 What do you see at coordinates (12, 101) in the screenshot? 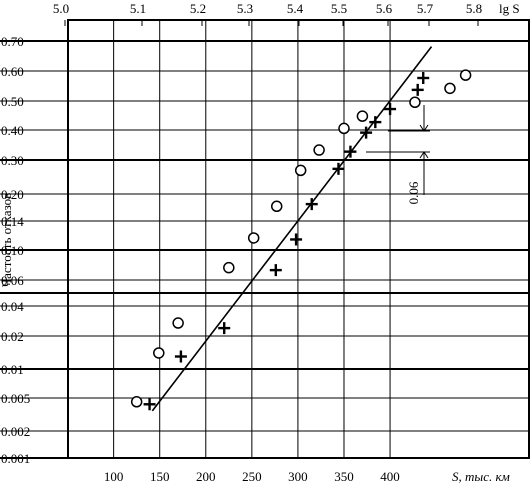
I see `y-tick-label: 0.50` at bounding box center [12, 101].